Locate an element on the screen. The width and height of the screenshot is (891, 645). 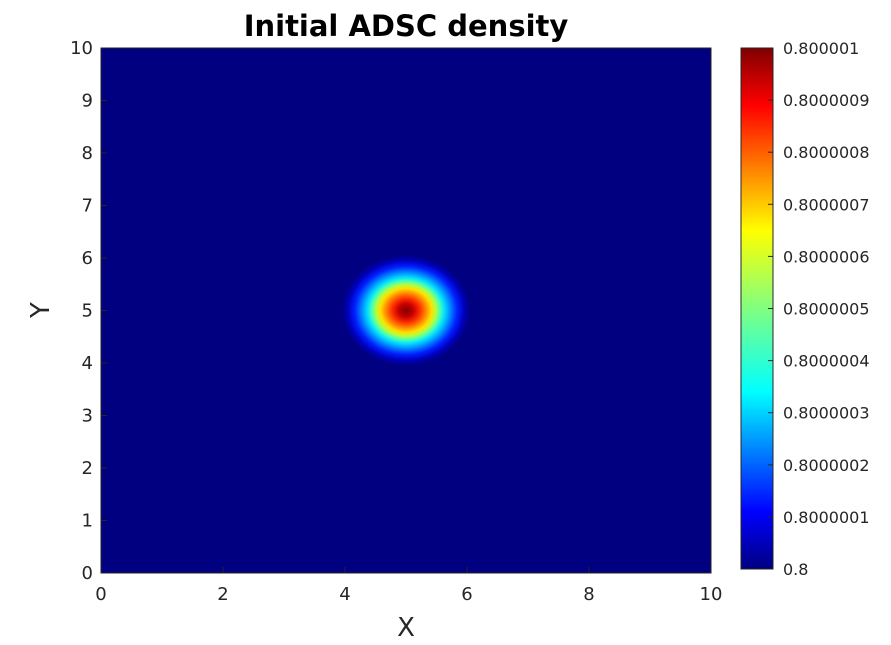
y-tick-label: 6 is located at coordinates (87, 258).